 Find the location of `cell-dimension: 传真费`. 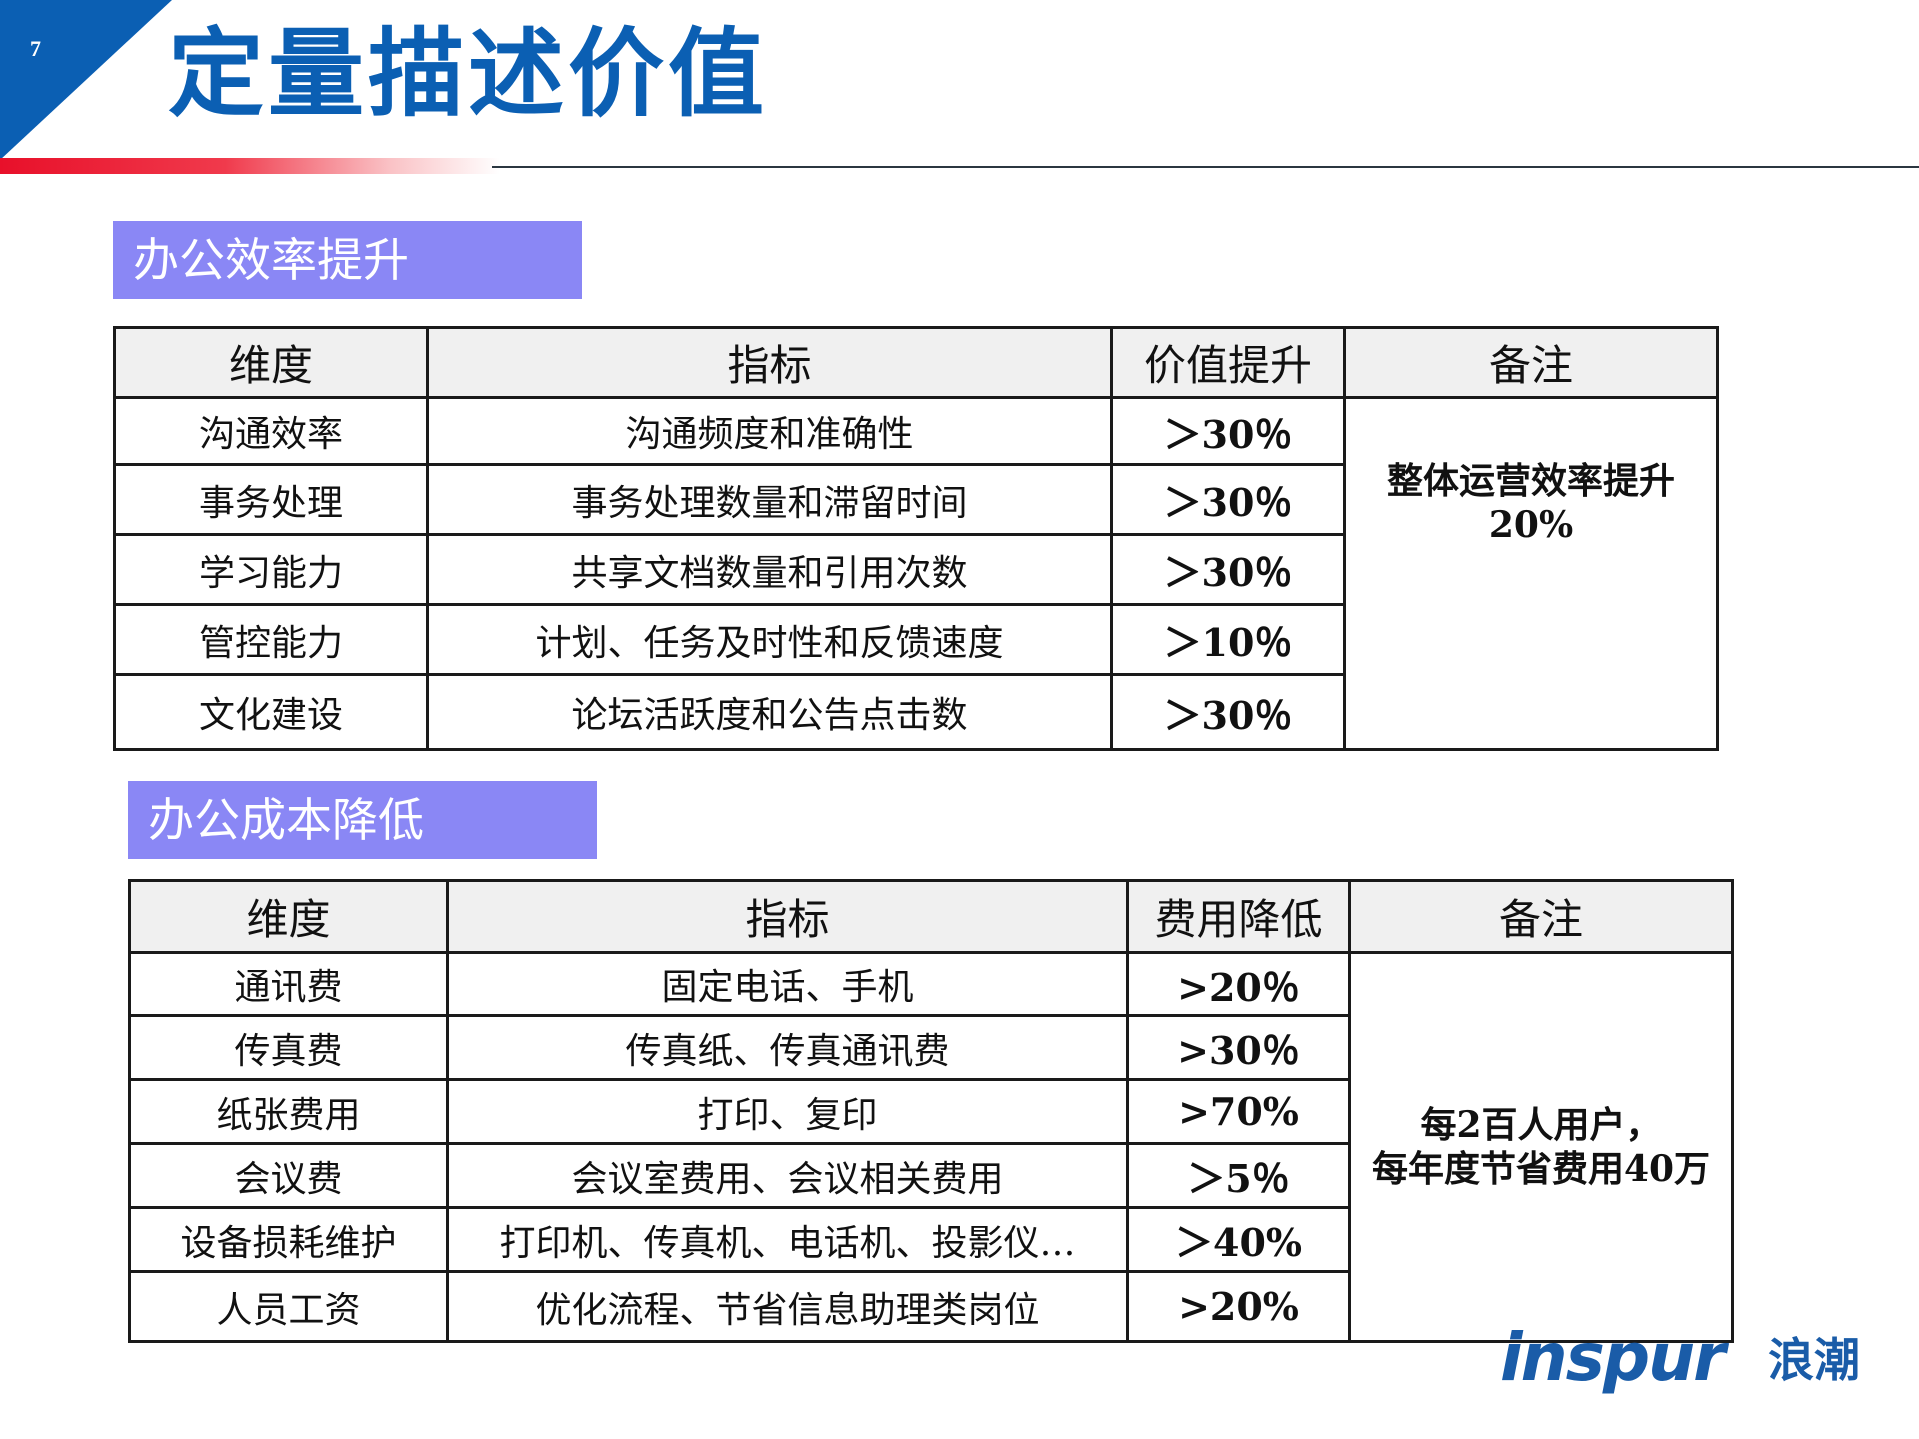

cell-dimension: 传真费 is located at coordinates (288, 1047).